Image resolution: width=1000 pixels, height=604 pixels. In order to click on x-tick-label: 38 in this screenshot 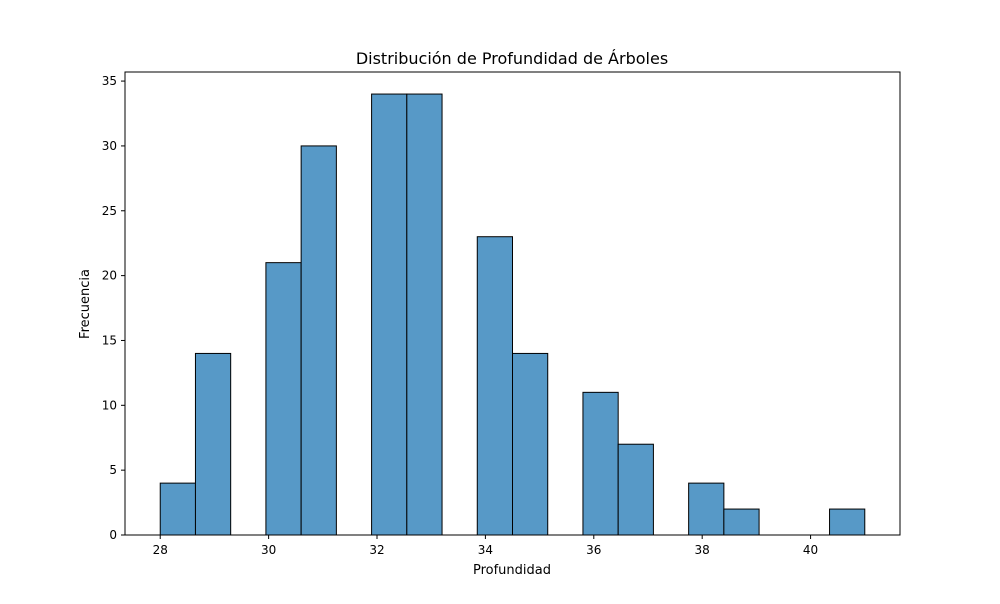, I will do `click(702, 550)`.